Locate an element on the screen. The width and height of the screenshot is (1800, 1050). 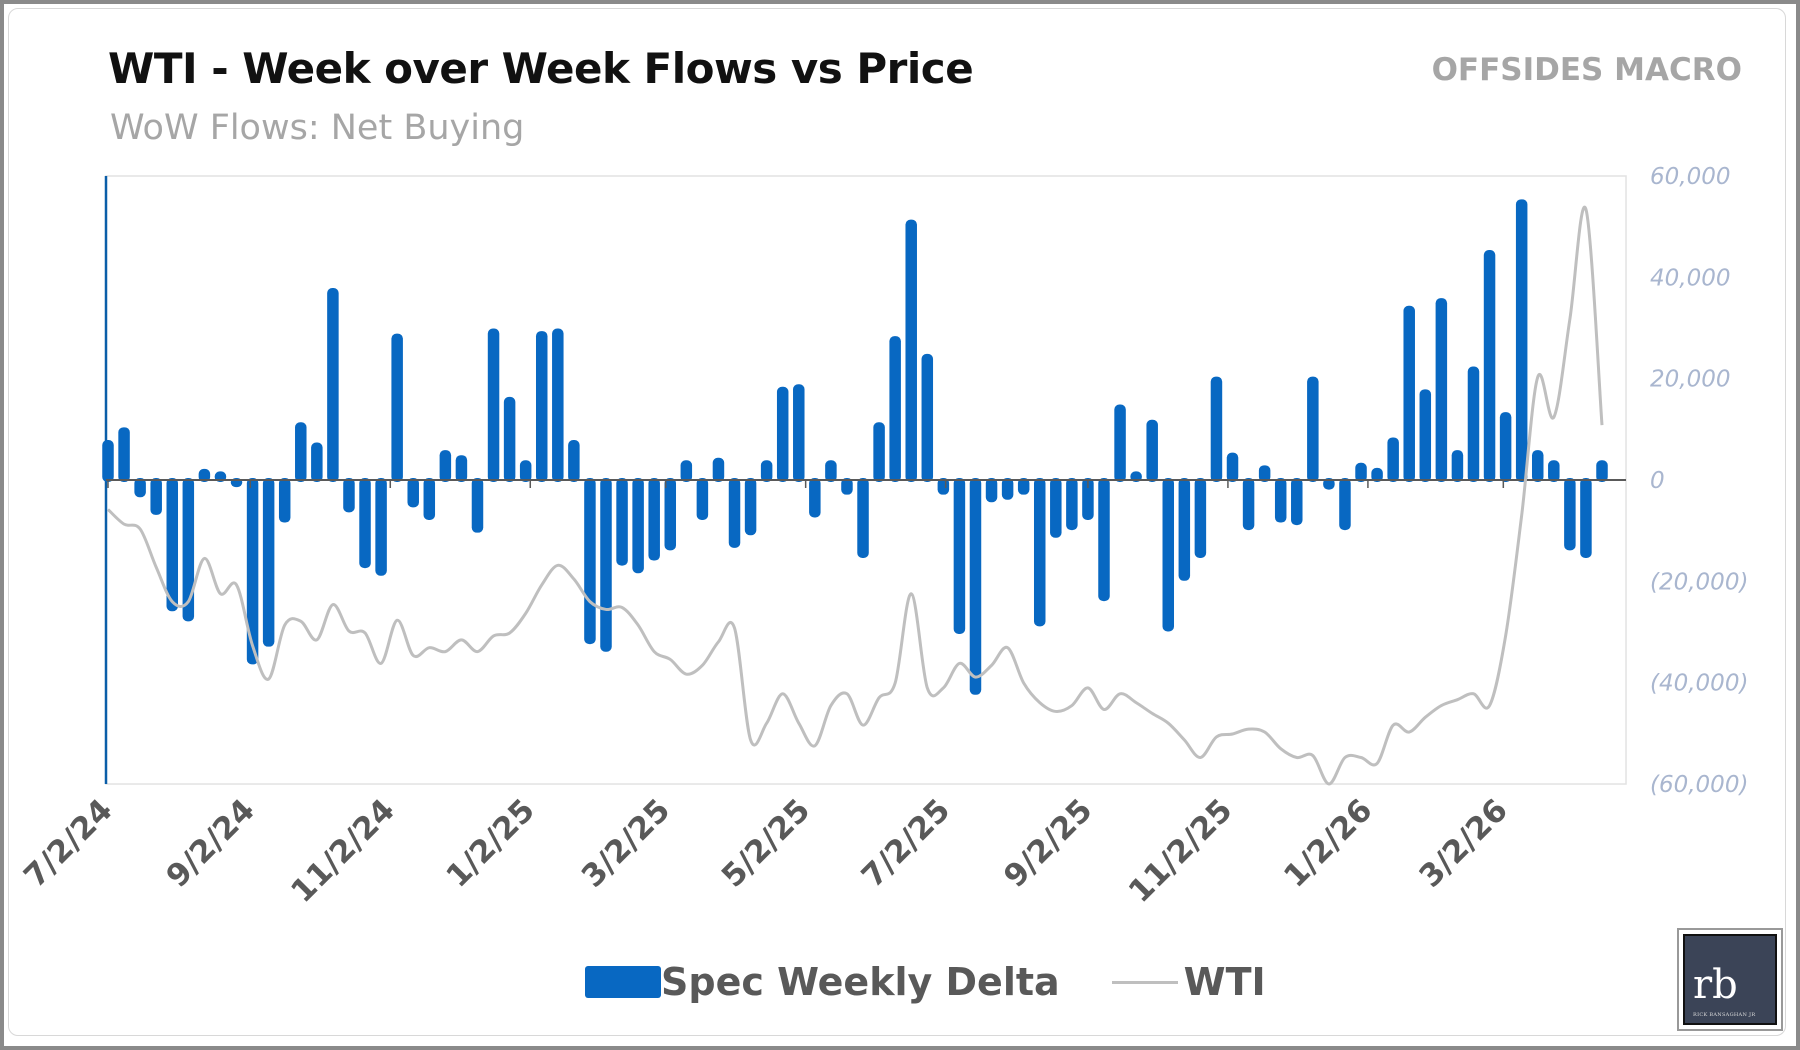
logo-mark: rb is located at coordinates (1715, 985).